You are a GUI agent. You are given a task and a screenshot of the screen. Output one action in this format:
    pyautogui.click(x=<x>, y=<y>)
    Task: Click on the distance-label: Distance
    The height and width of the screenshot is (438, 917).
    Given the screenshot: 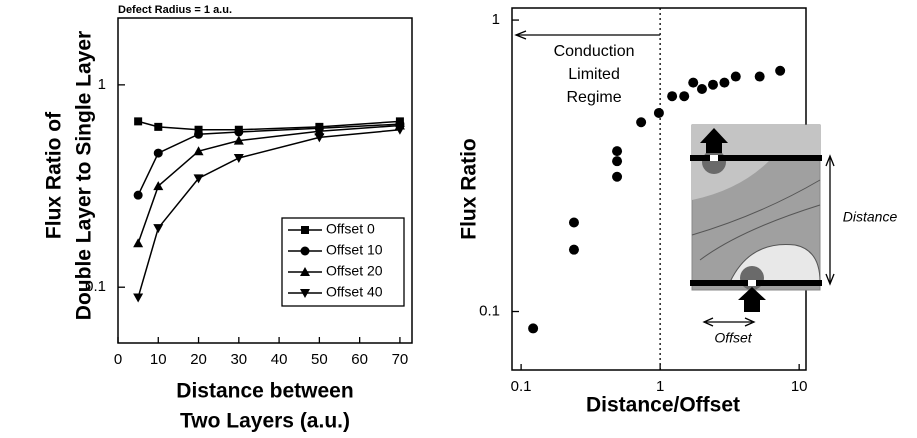 What is the action you would take?
    pyautogui.click(x=870, y=217)
    